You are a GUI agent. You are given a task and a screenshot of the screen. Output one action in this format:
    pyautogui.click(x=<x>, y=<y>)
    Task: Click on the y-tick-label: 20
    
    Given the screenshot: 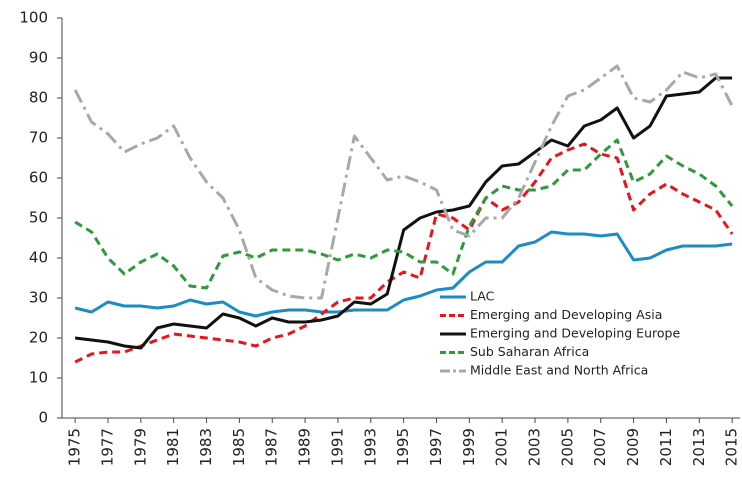 What is the action you would take?
    pyautogui.click(x=38, y=338)
    